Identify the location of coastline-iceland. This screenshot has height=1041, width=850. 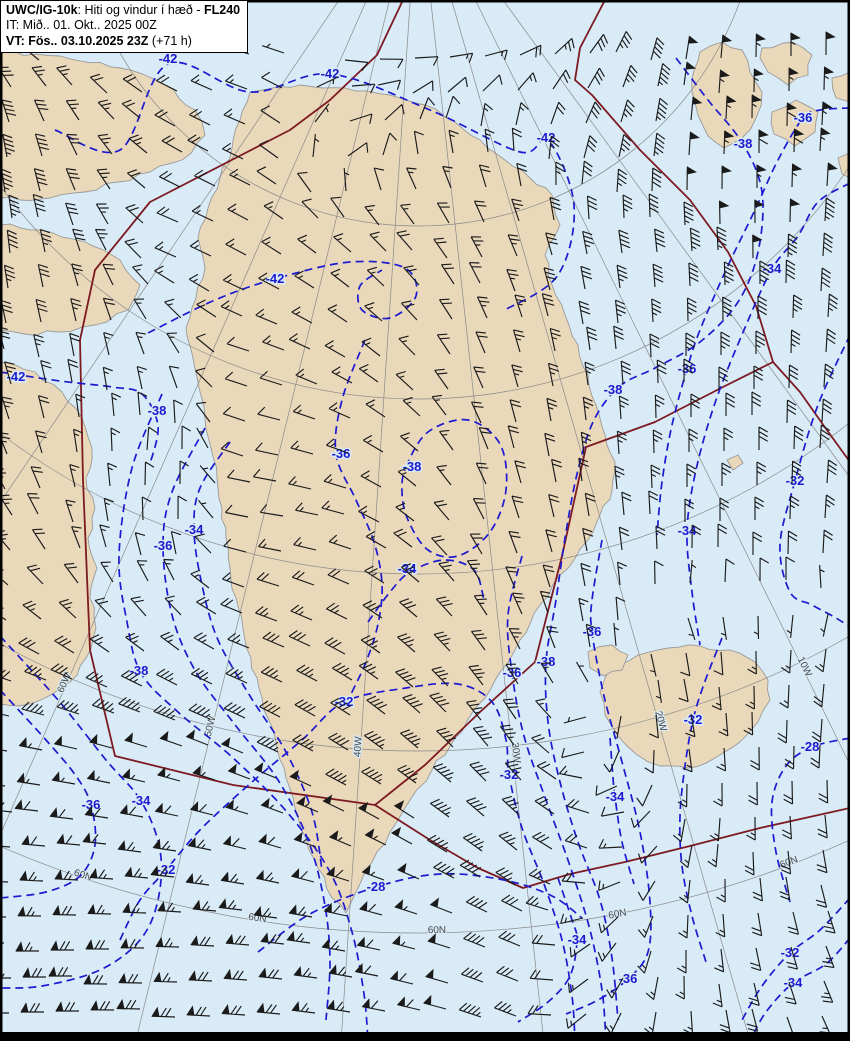
(685, 706).